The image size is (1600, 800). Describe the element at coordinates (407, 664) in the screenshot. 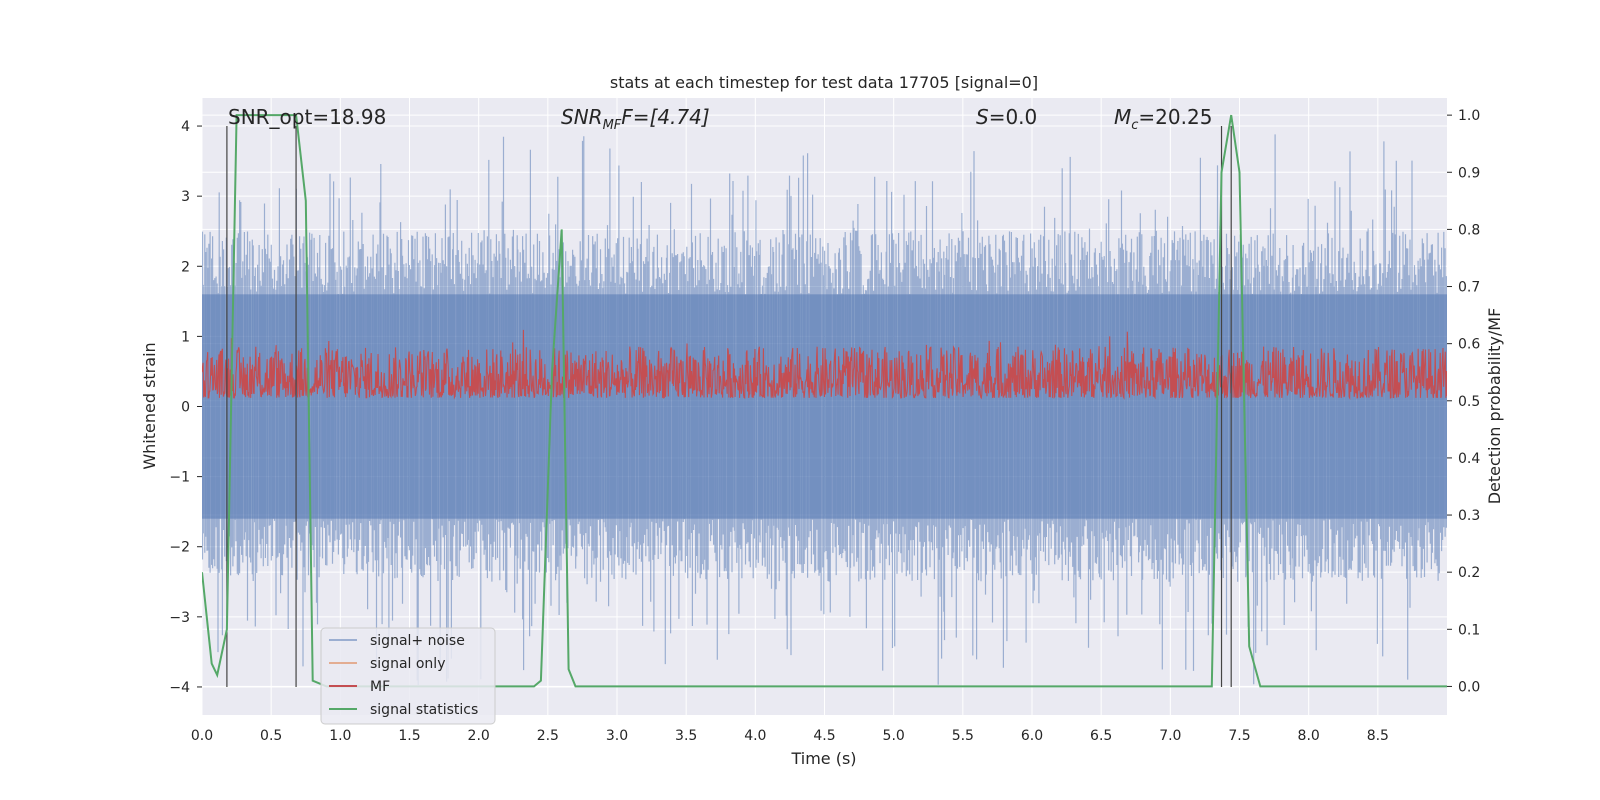

I see `legend-label-signal-only: signal only` at that location.